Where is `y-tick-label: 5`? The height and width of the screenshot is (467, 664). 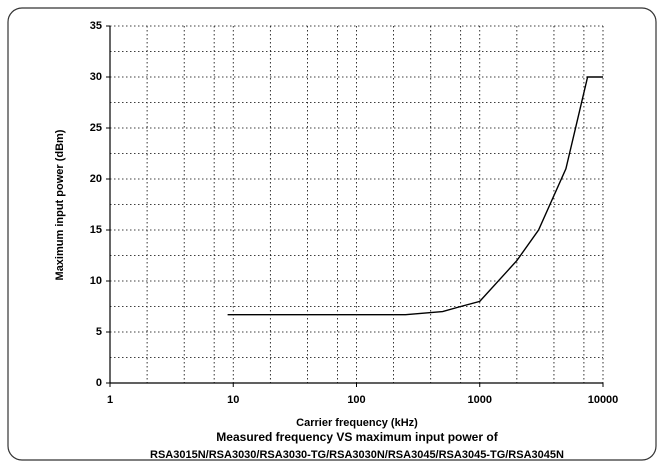 y-tick-label: 5 is located at coordinates (99, 332).